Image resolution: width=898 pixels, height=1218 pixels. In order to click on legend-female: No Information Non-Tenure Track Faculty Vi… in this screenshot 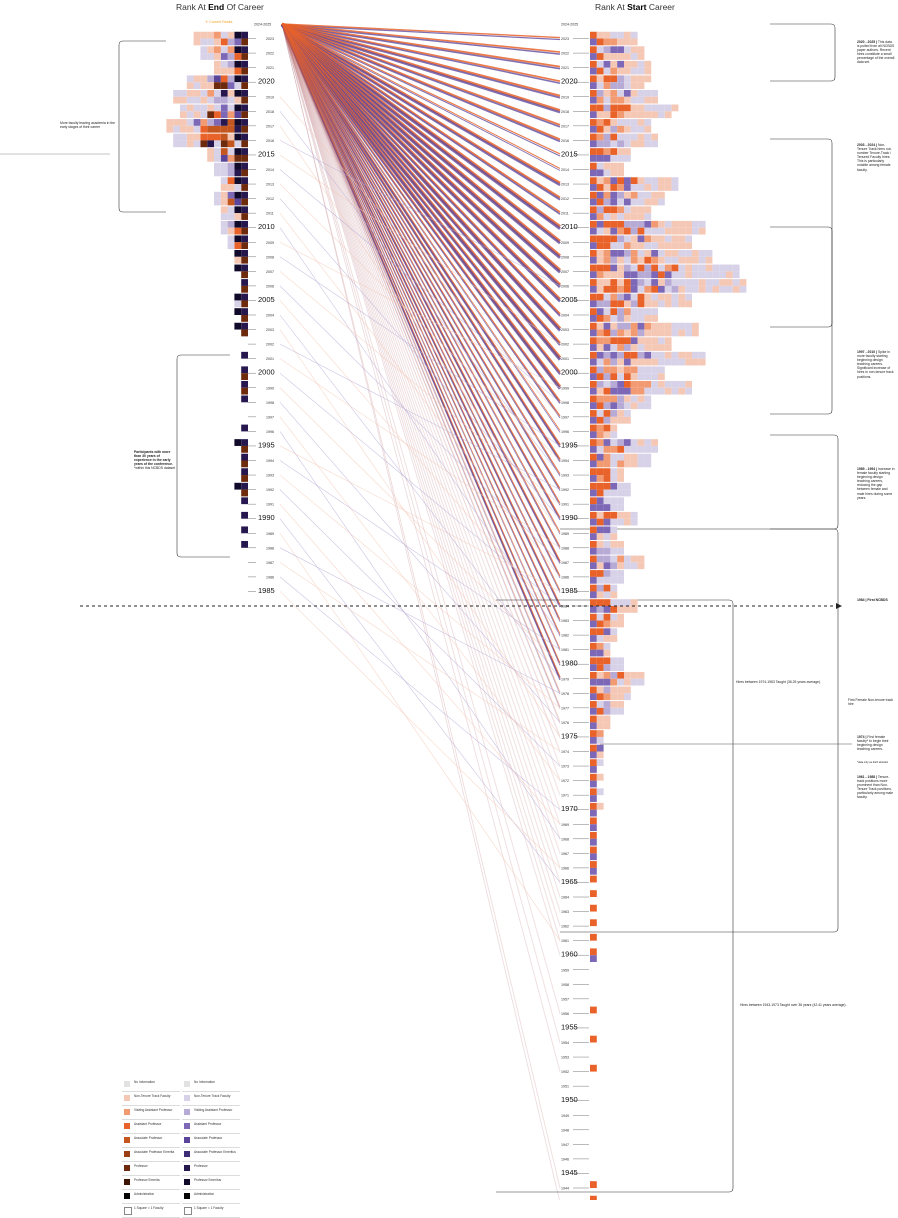, I will do `click(151, 1148)`.